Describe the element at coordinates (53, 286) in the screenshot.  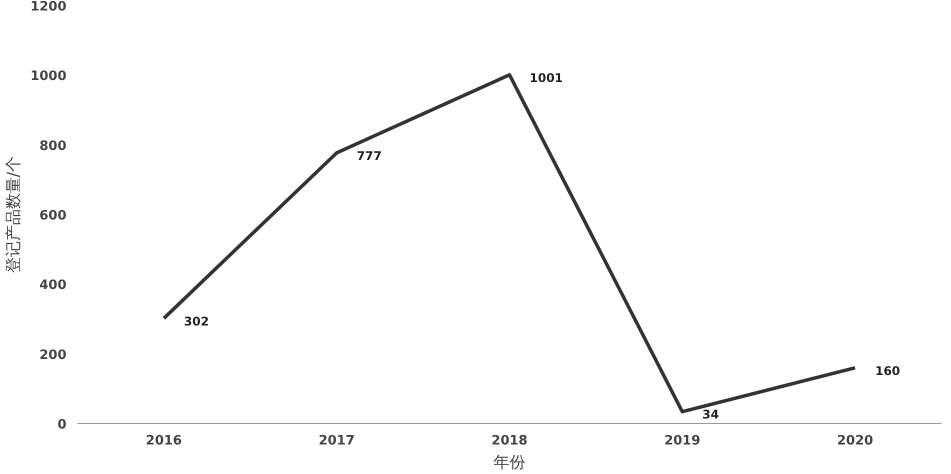
I see `y-tick-label: 400` at that location.